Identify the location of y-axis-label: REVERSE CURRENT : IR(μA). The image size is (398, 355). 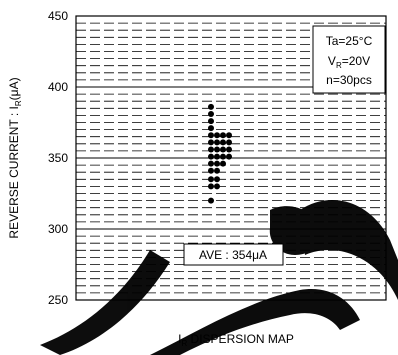
(15, 157).